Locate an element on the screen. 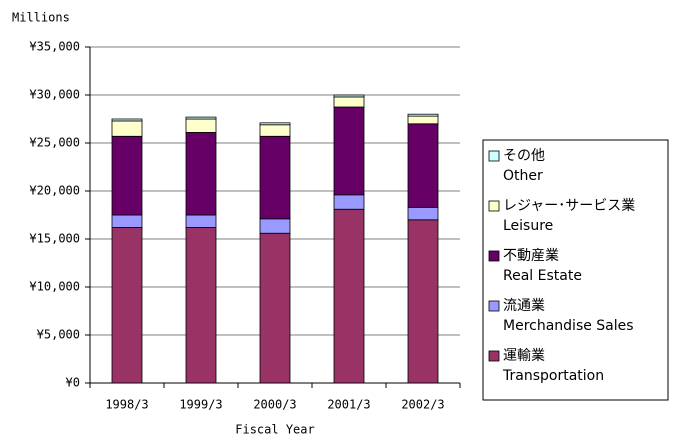 This screenshot has width=675, height=438. legend-label: 流通業 is located at coordinates (524, 306).